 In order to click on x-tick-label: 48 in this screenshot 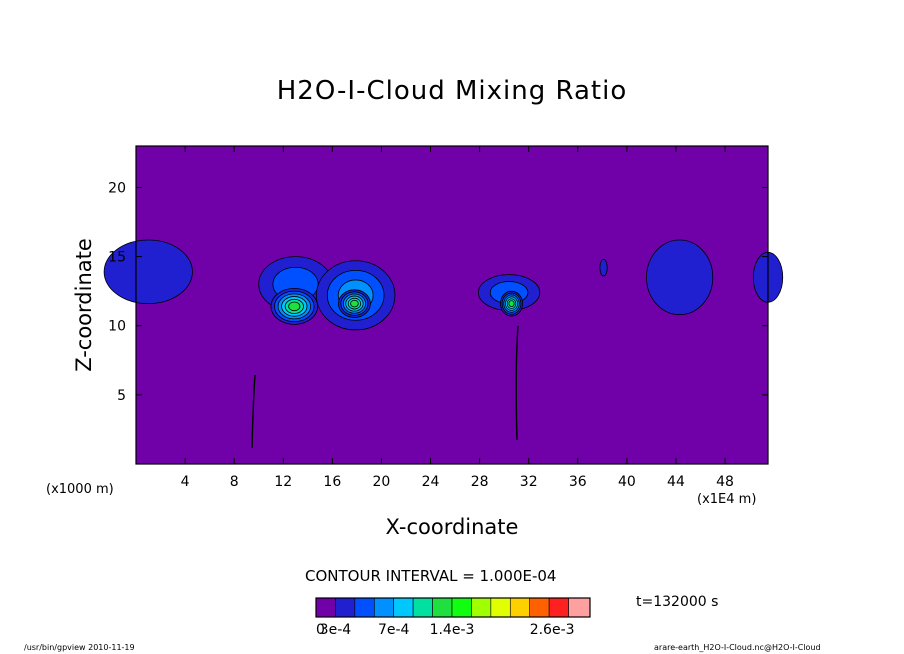, I will do `click(725, 482)`.